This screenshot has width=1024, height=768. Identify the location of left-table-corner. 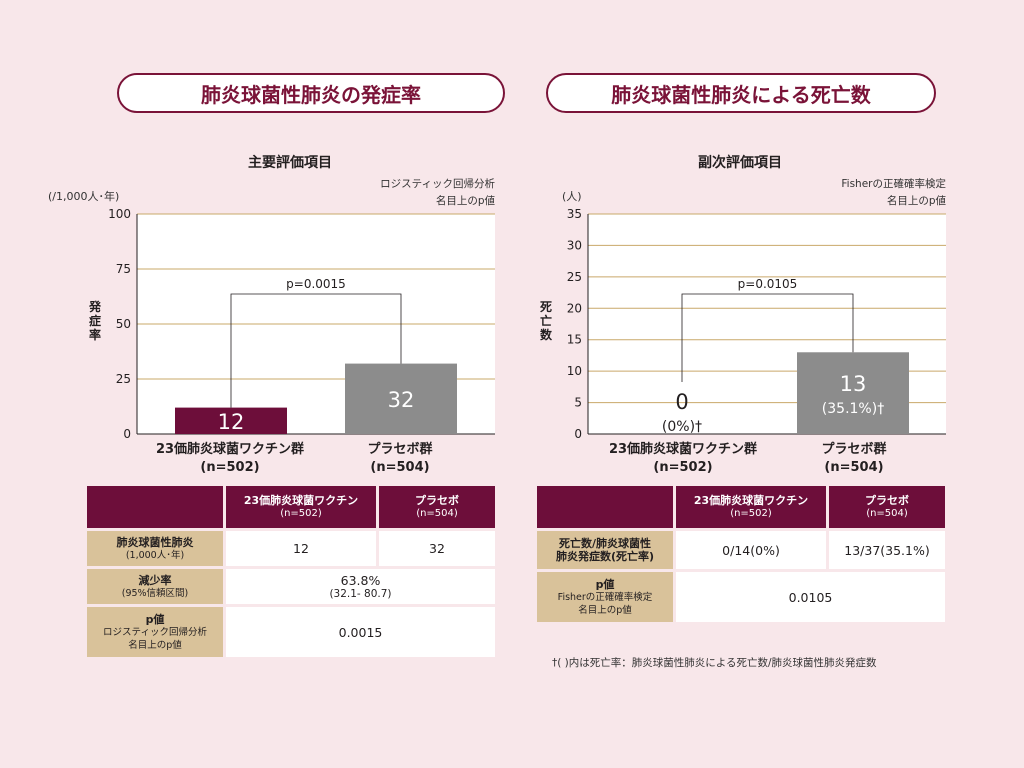
(155, 507).